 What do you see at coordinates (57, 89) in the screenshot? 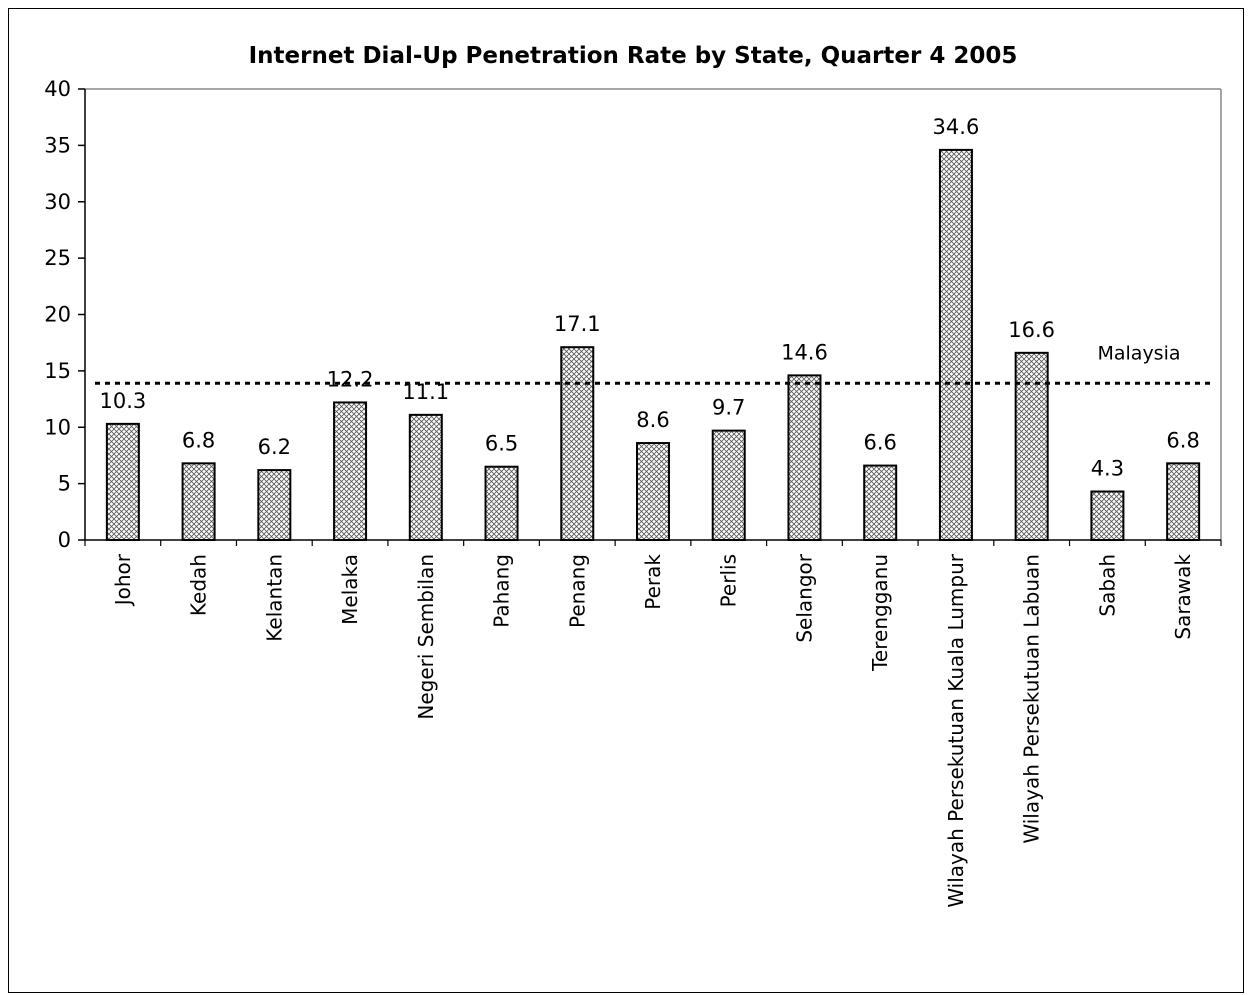
I see `y-tick-label: 40` at bounding box center [57, 89].